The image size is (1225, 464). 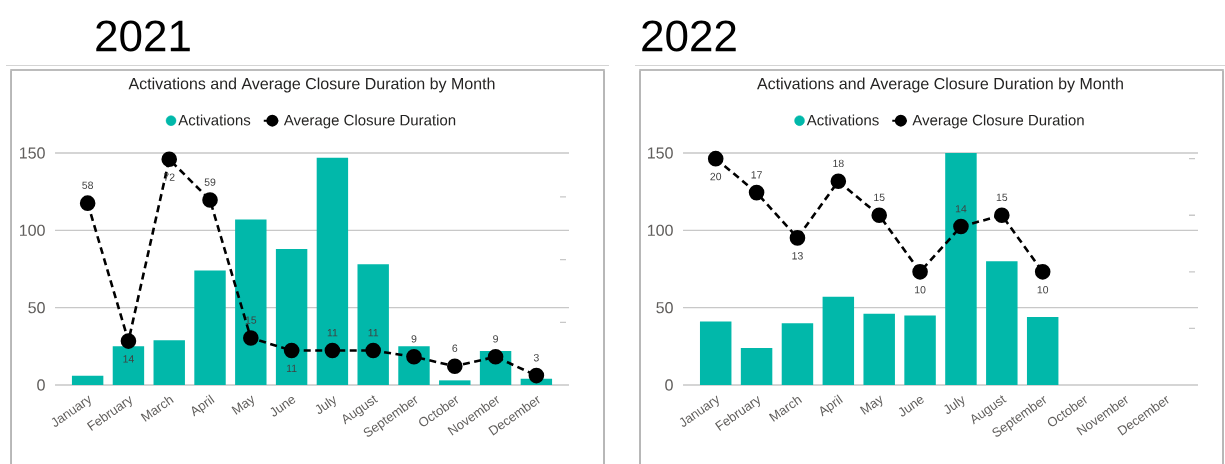 I want to click on data-label: 17, so click(x=756, y=175).